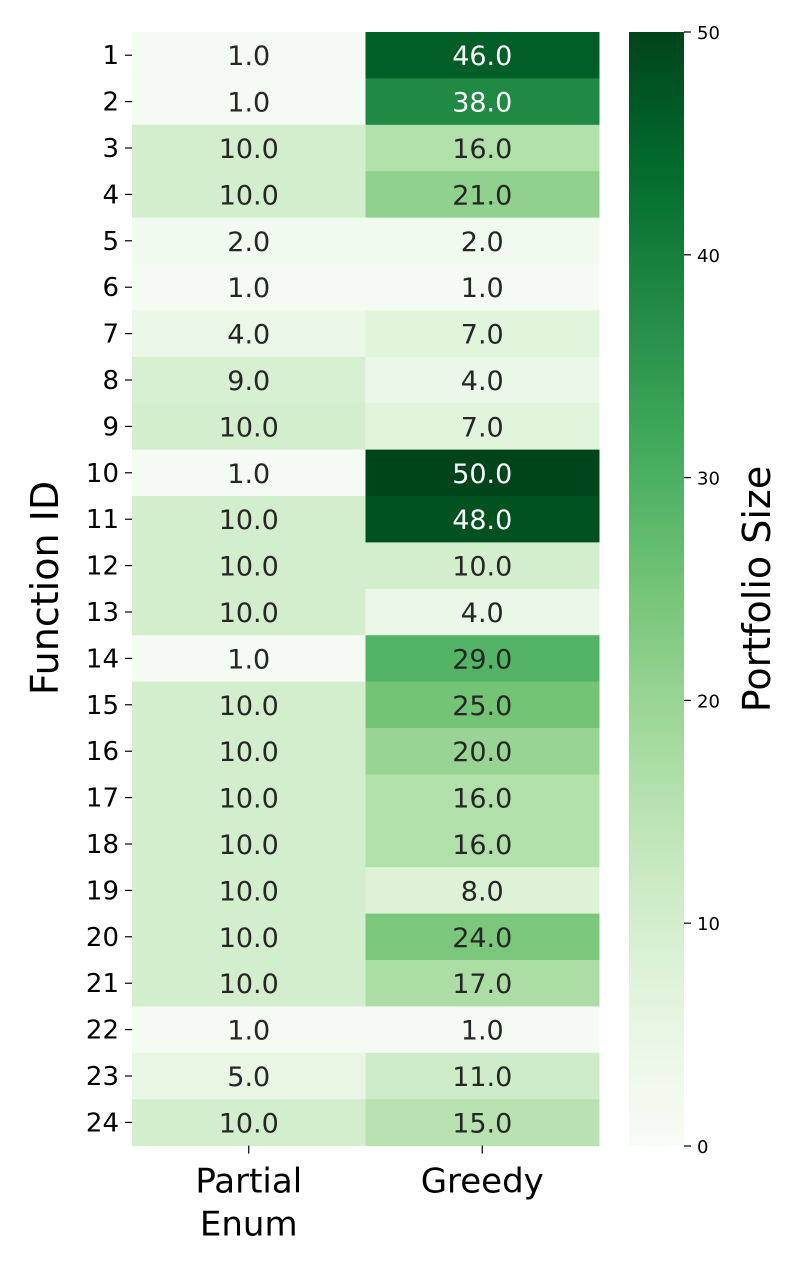 This screenshot has width=793, height=1268. Describe the element at coordinates (102, 984) in the screenshot. I see `y-tick-label: 21` at that location.